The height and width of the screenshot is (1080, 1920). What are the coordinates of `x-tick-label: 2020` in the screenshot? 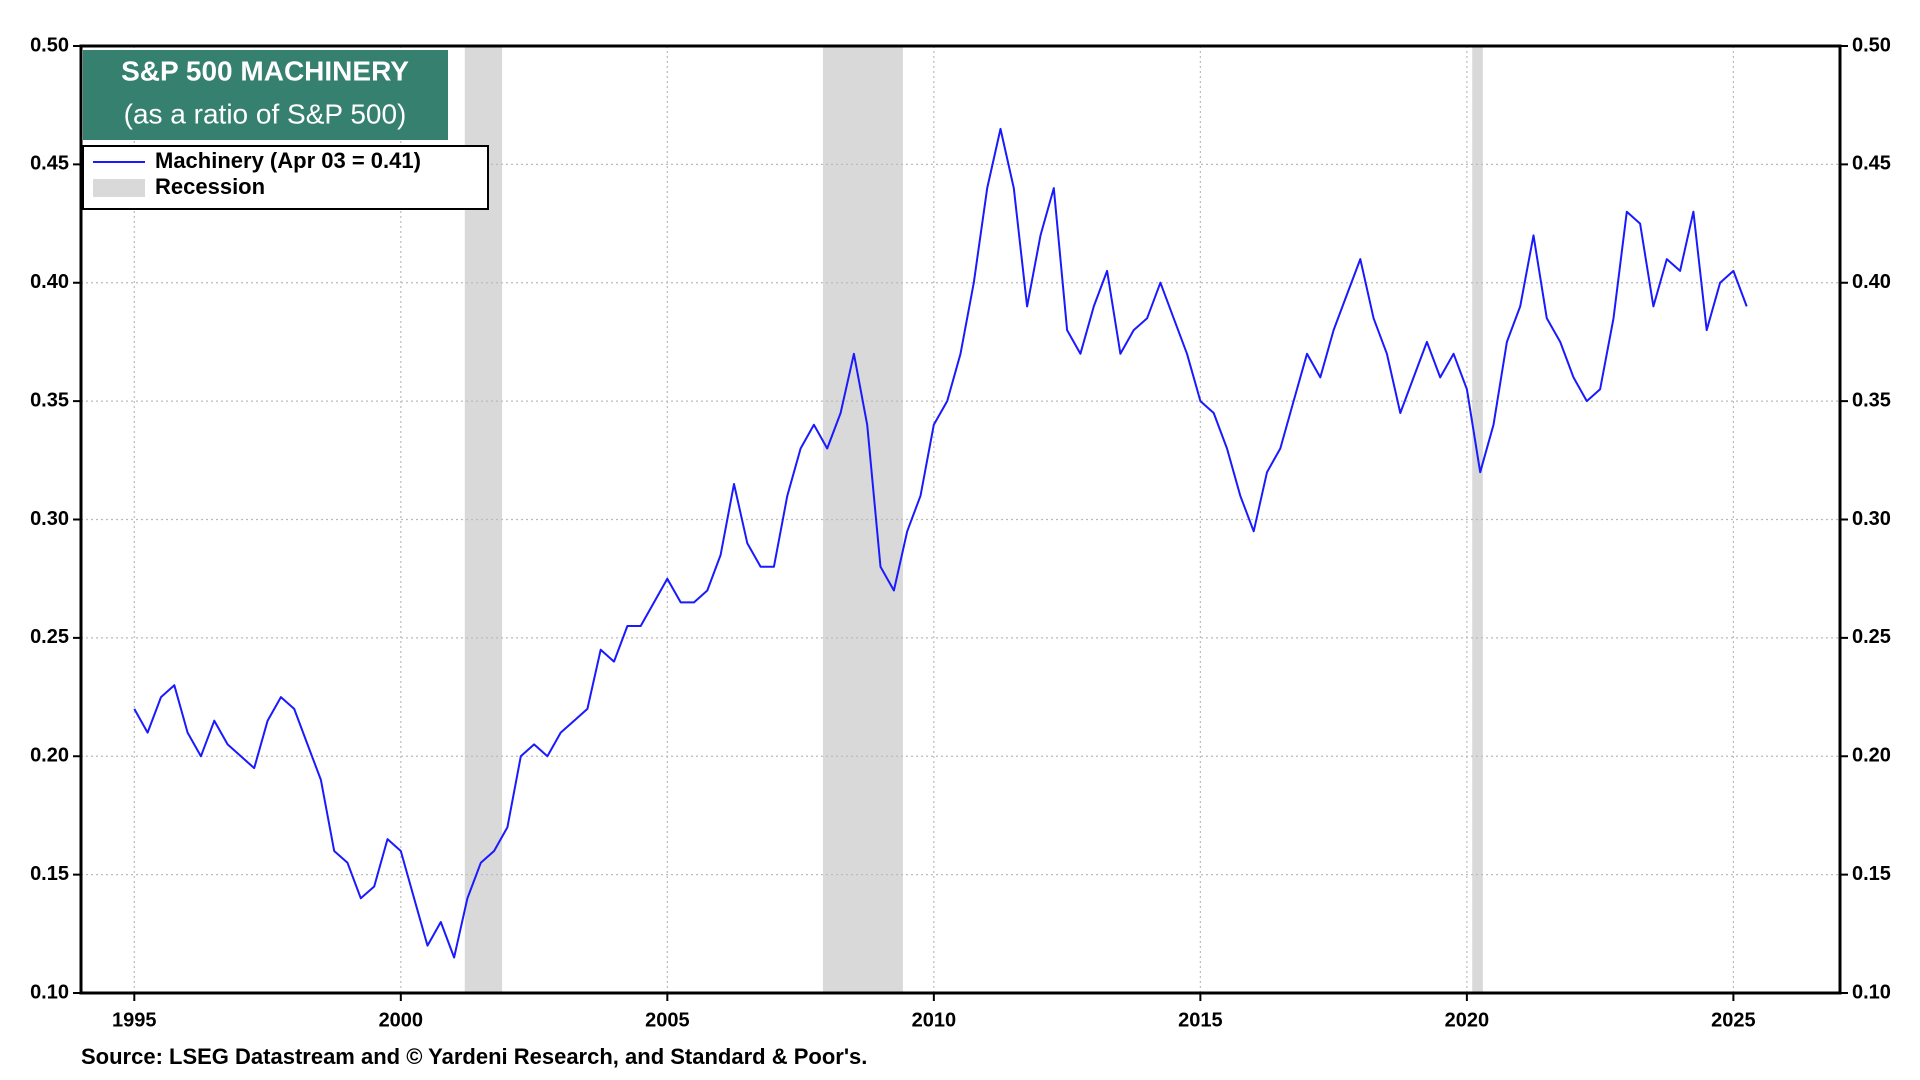 It's located at (1467, 1020).